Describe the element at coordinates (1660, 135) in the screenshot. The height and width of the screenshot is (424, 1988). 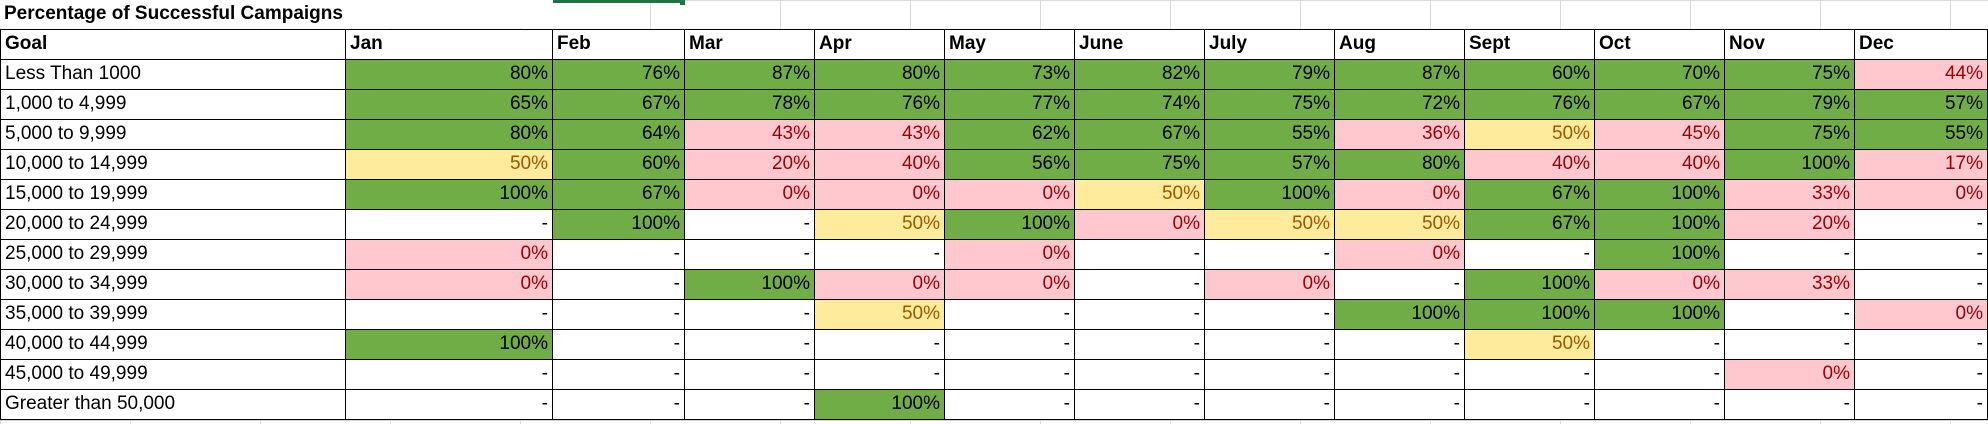
I see `percentage-cell: 45%` at that location.